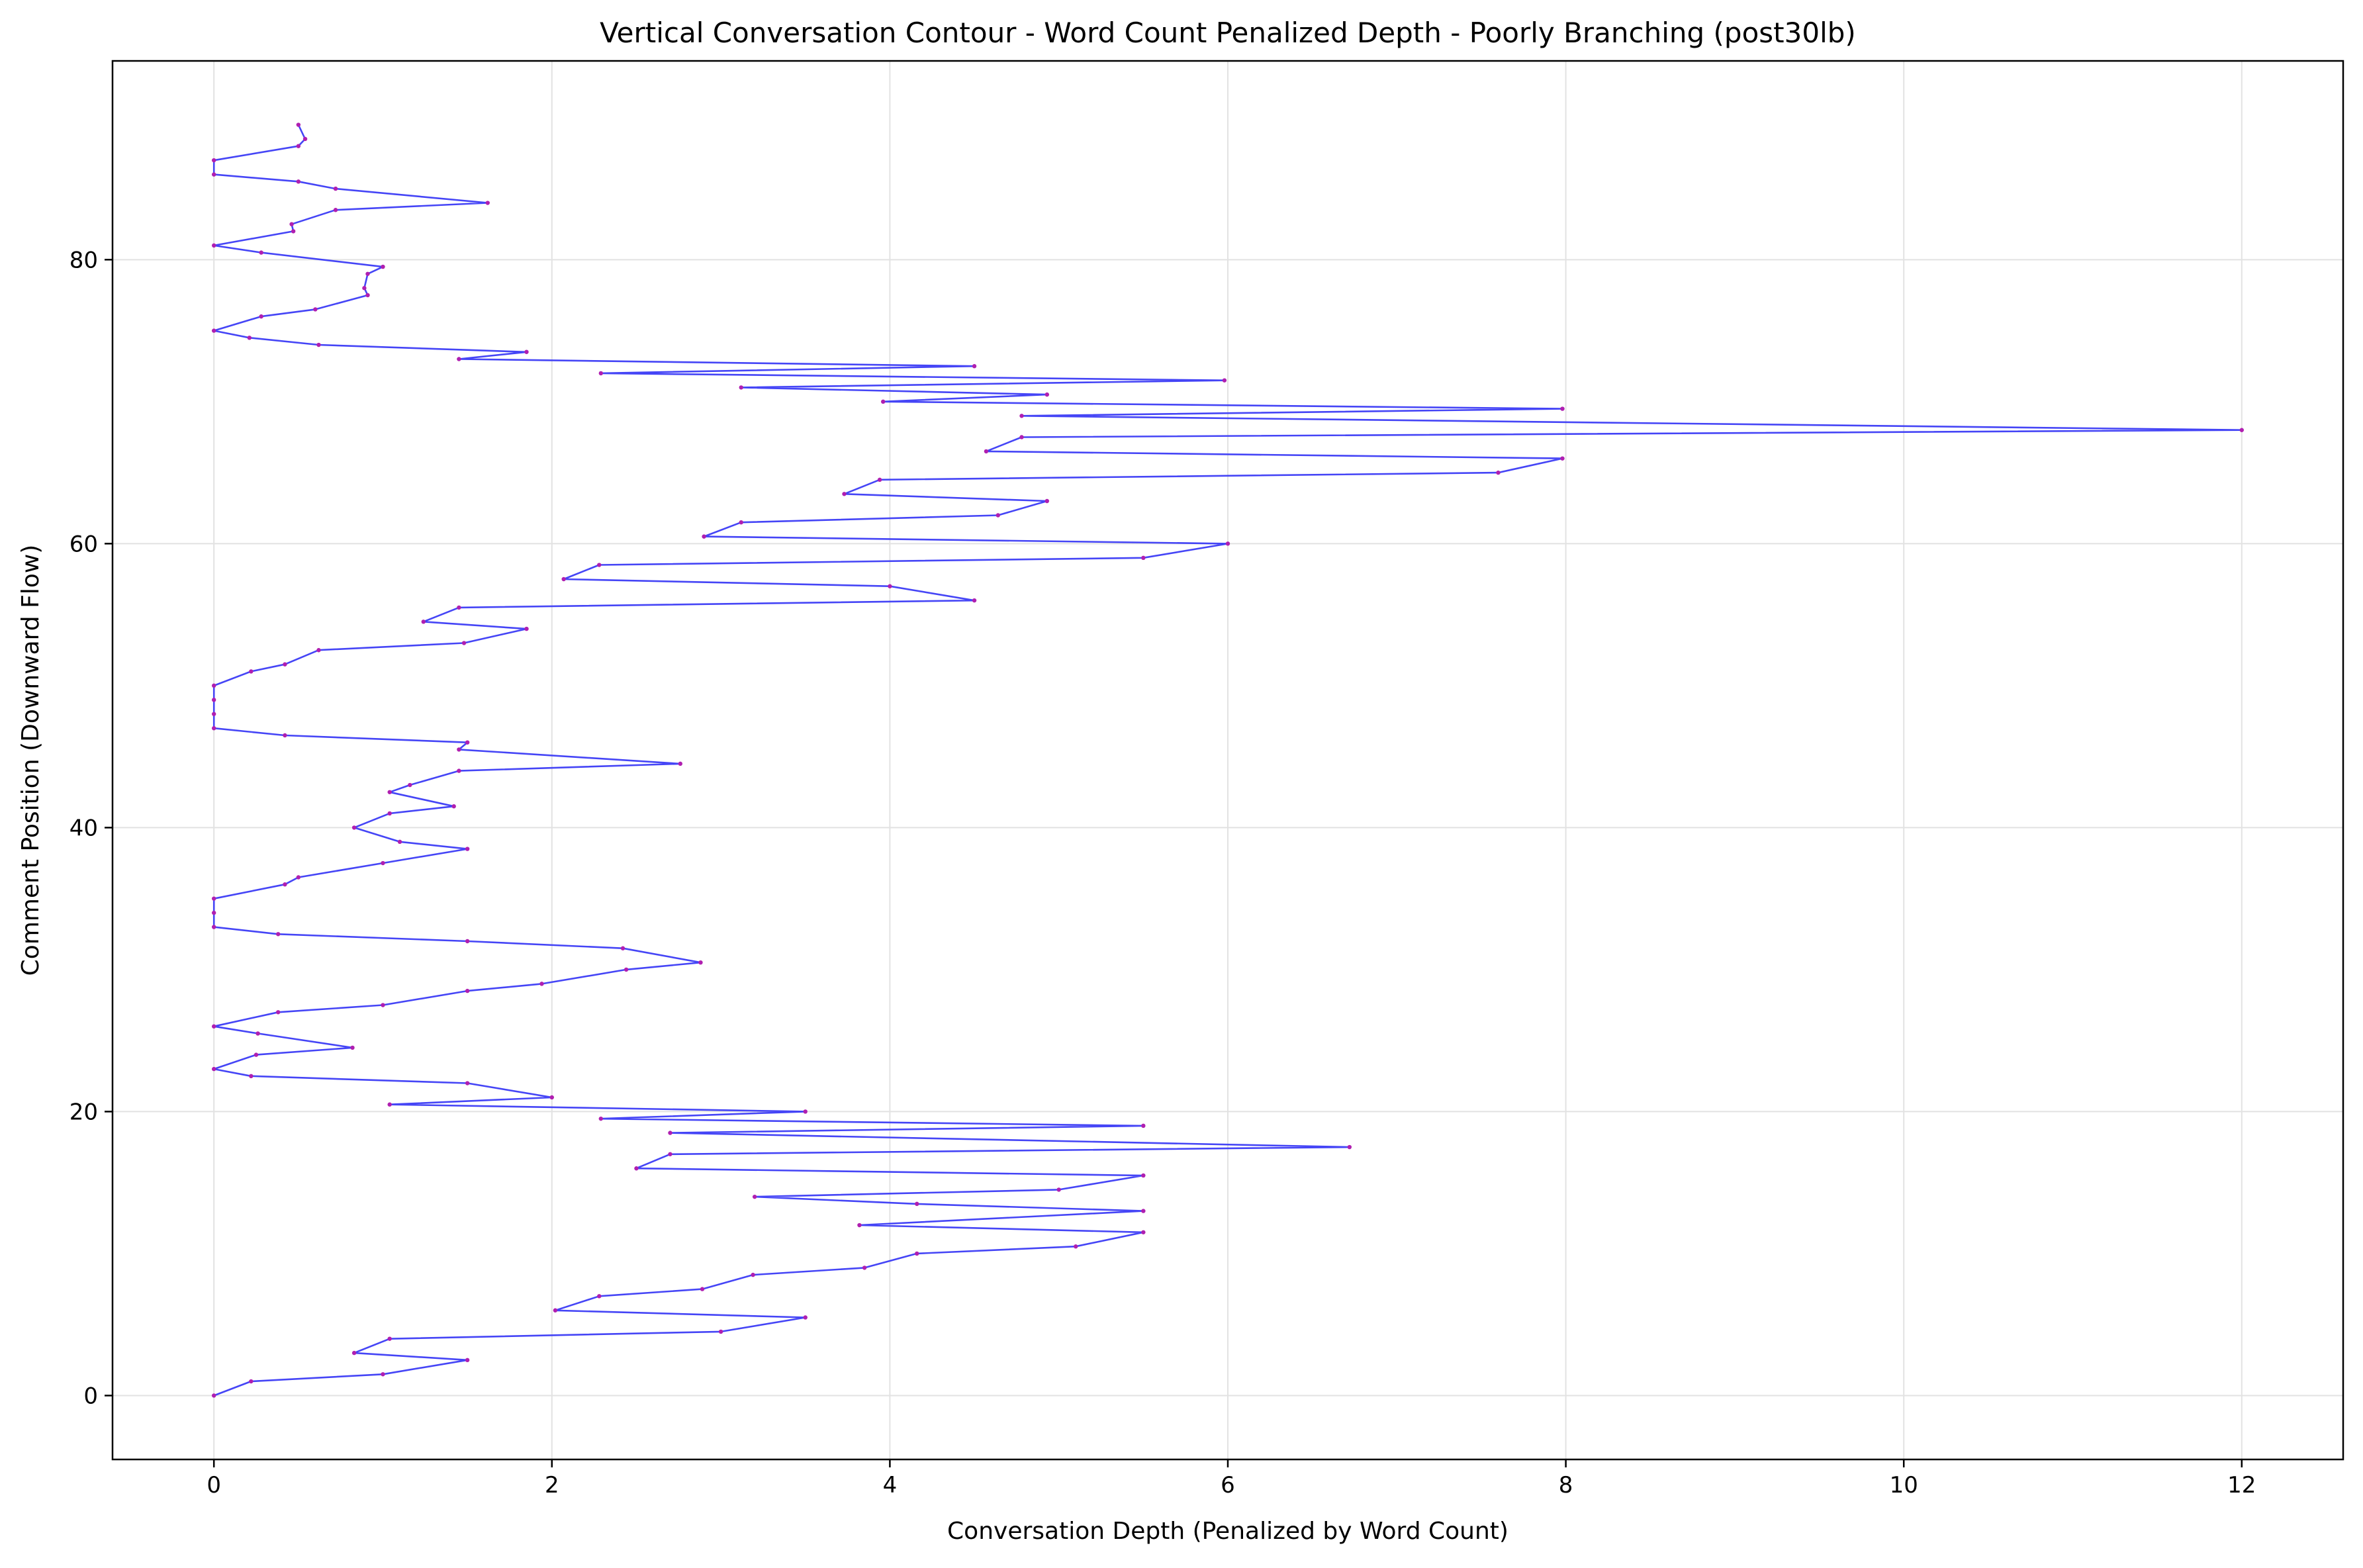 Image resolution: width=2363 pixels, height=1568 pixels. What do you see at coordinates (890, 1486) in the screenshot?
I see `x-tick-label: 4` at bounding box center [890, 1486].